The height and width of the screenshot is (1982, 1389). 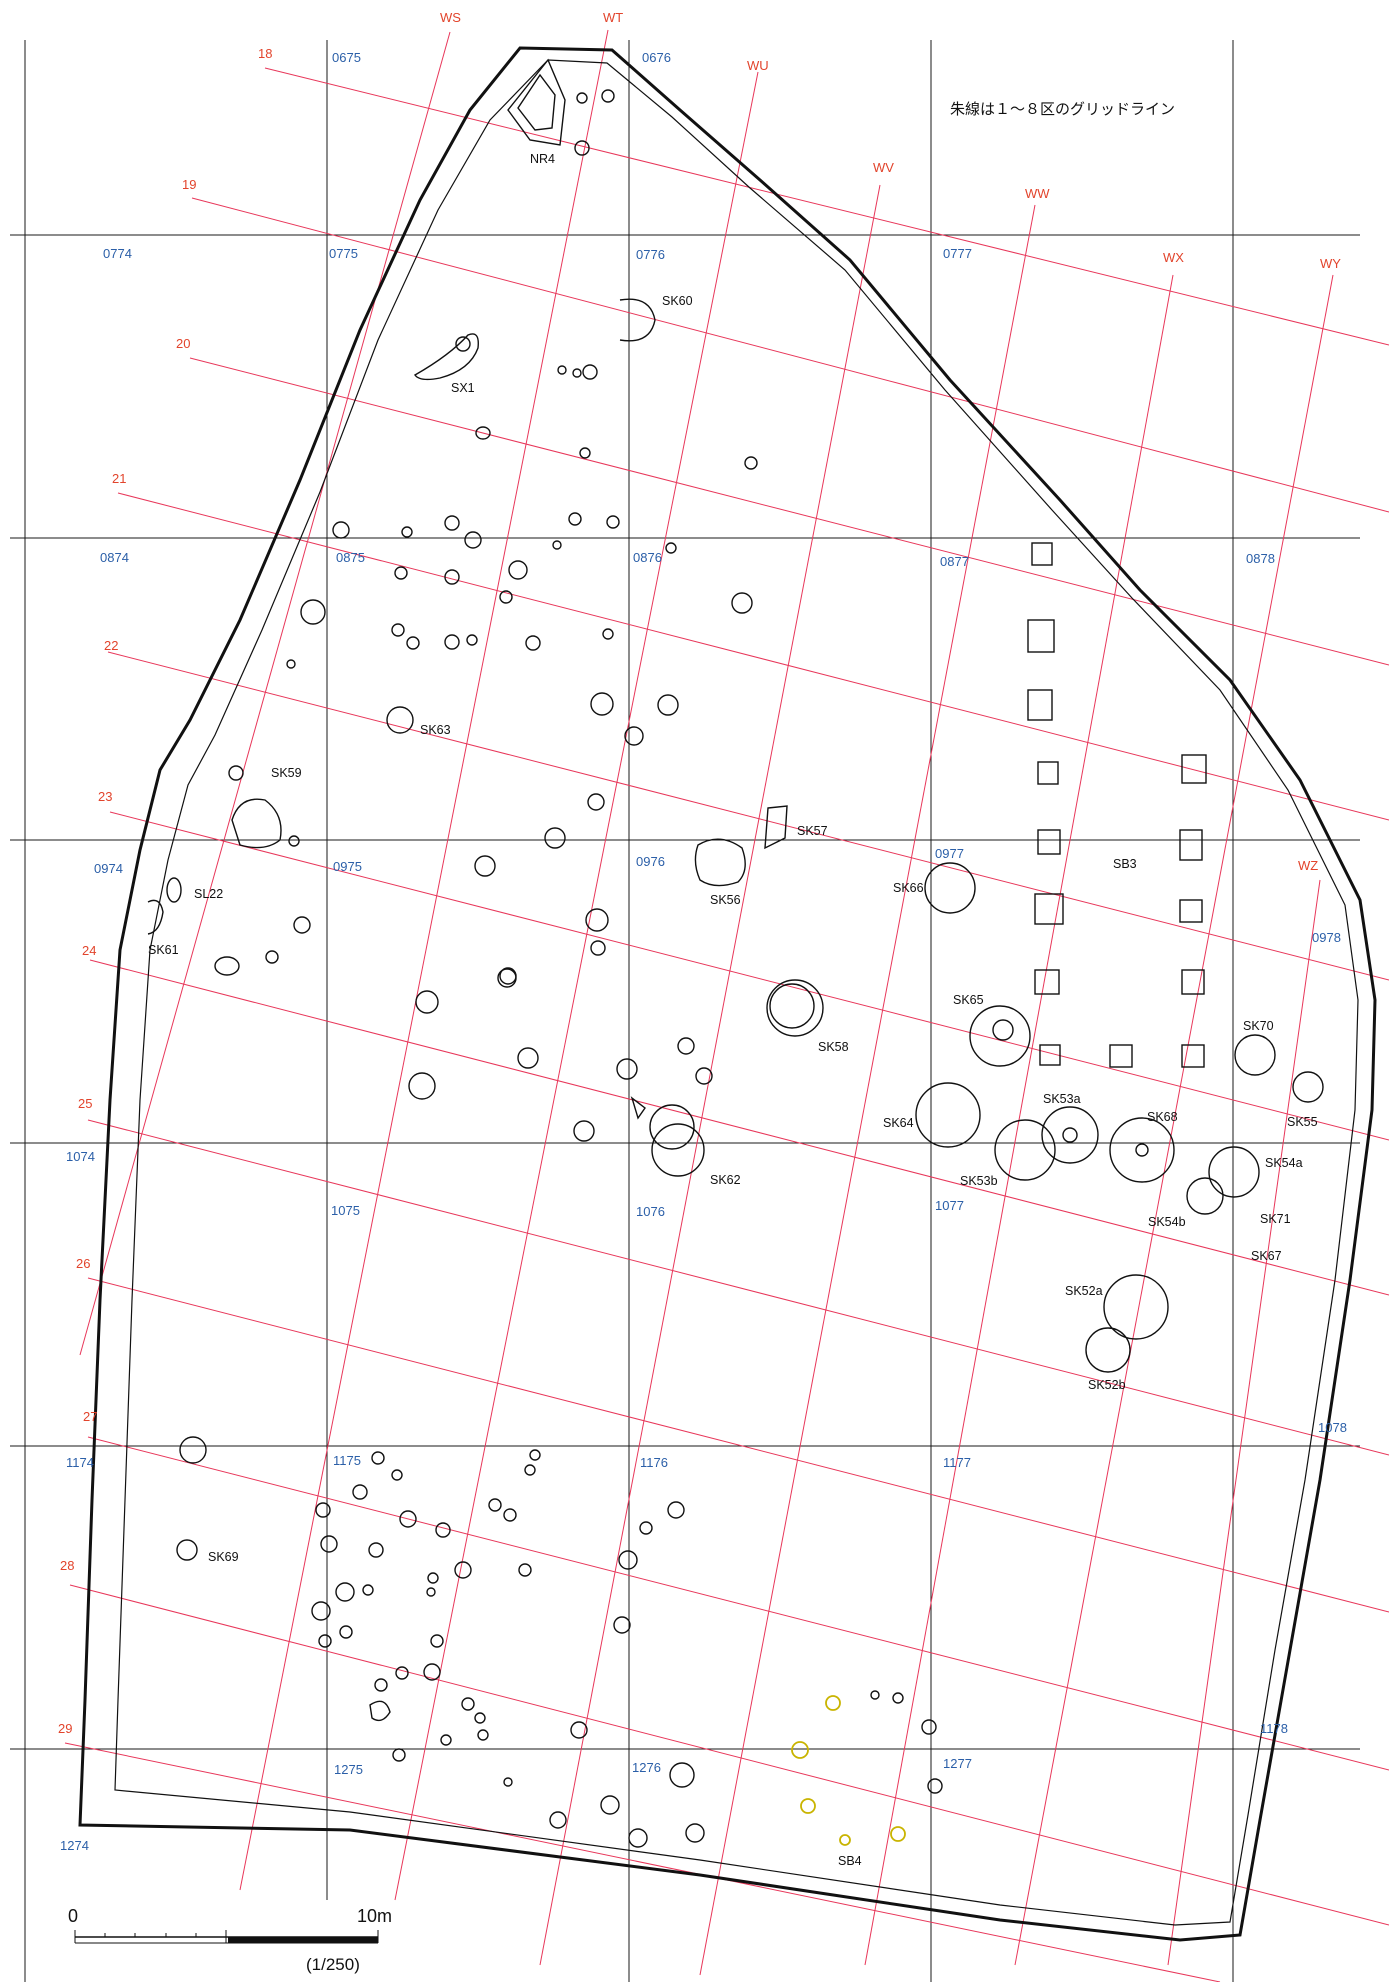 I want to click on grid-number-label: 1276, so click(x=646, y=1767).